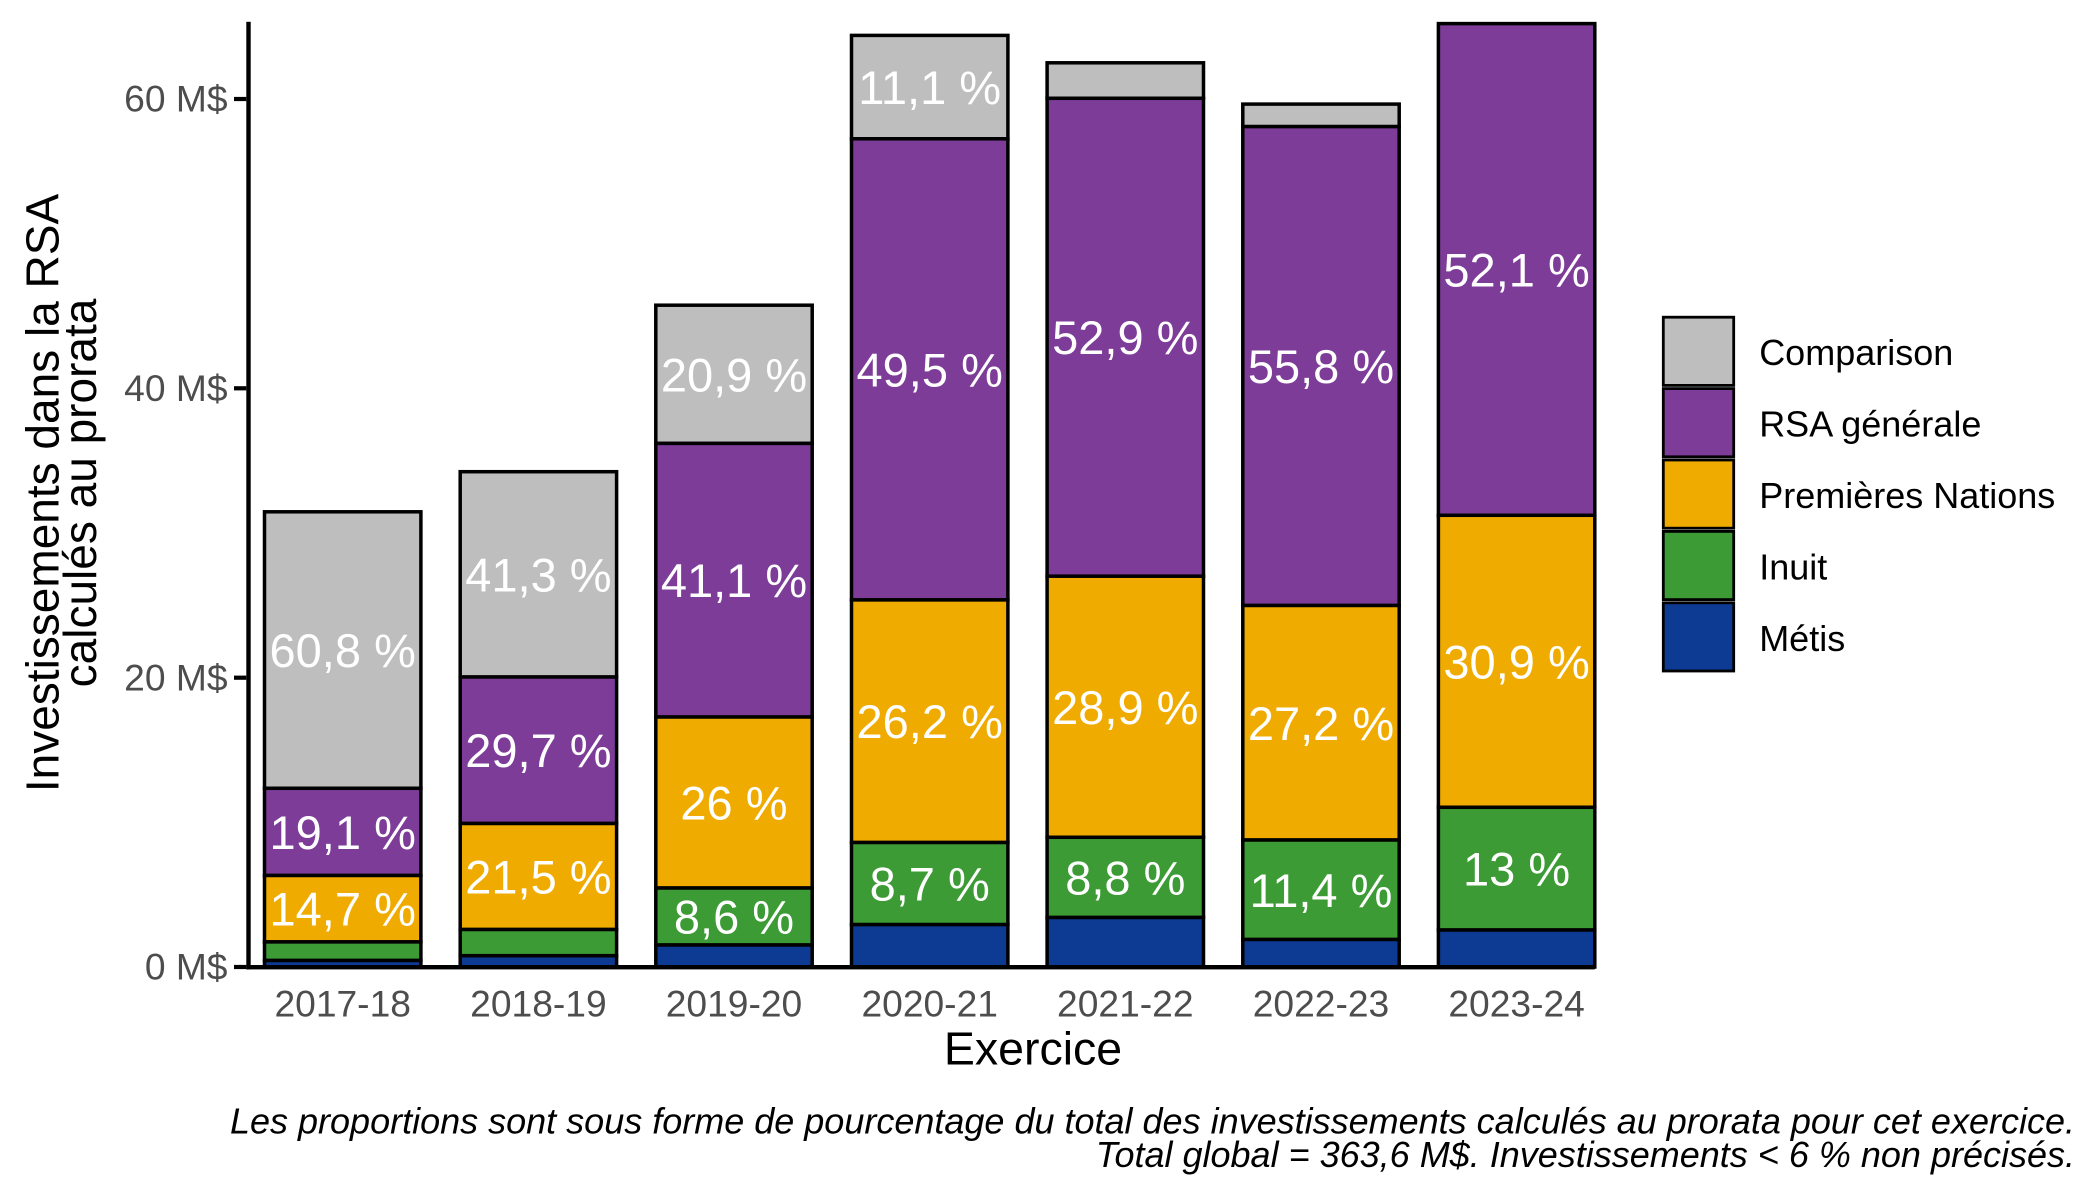 The image size is (2100, 1200). What do you see at coordinates (176, 99) in the screenshot?
I see `svg-text: 60 M$` at bounding box center [176, 99].